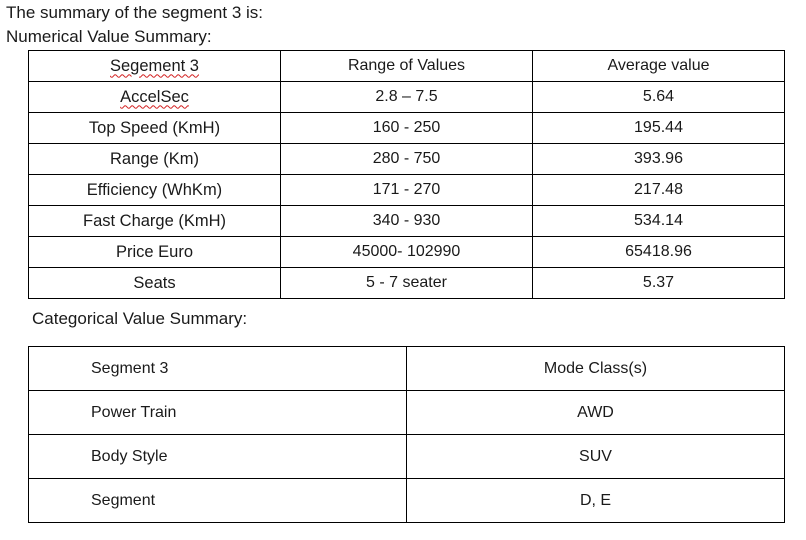 The width and height of the screenshot is (806, 540). What do you see at coordinates (217, 412) in the screenshot?
I see `category-label: Power Train` at bounding box center [217, 412].